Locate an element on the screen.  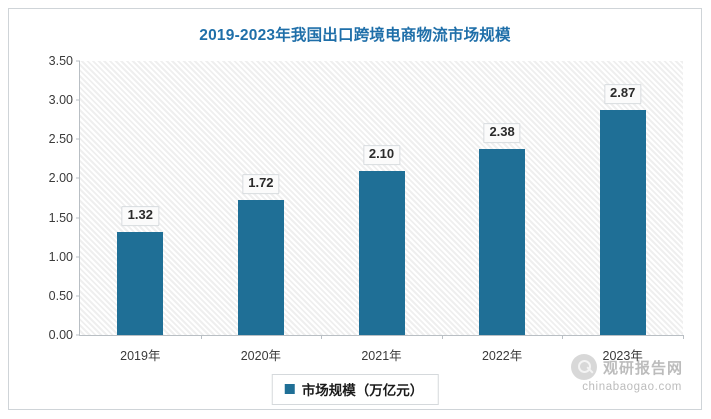
watermark: 观研报告网 chinabaogao.com is located at coordinates (626, 373).